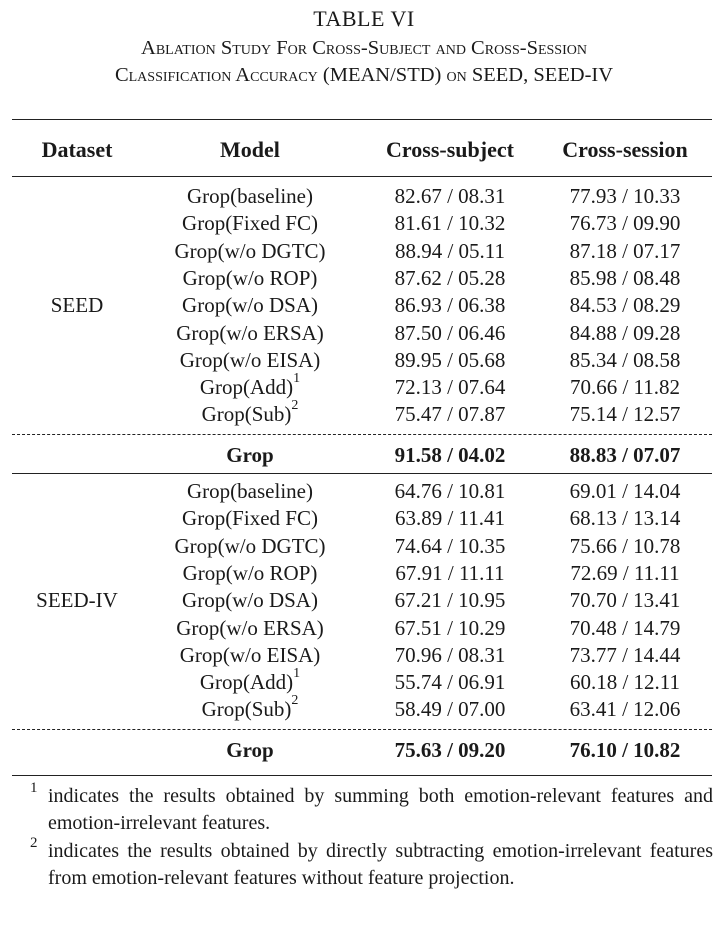  Describe the element at coordinates (625, 682) in the screenshot. I see `cross-session-cell: 60.18 / 12.11` at that location.